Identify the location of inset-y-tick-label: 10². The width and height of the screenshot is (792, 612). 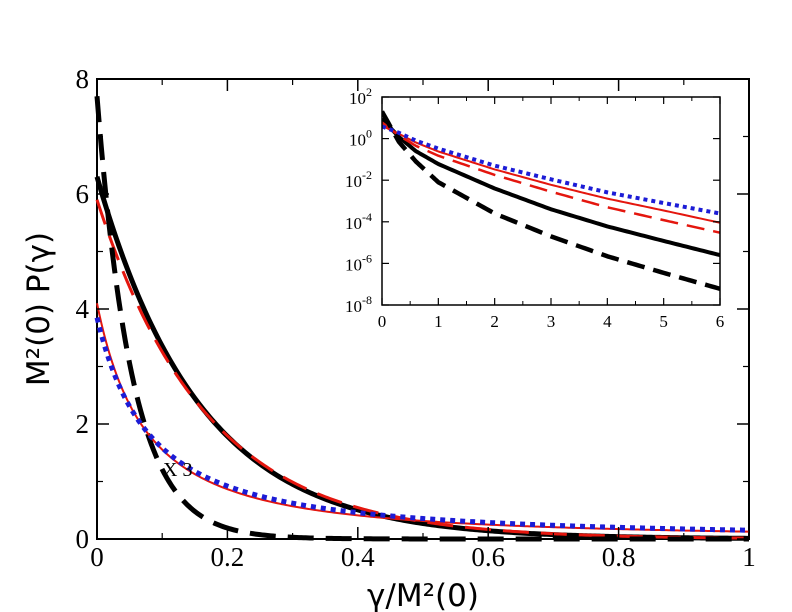
(360, 96).